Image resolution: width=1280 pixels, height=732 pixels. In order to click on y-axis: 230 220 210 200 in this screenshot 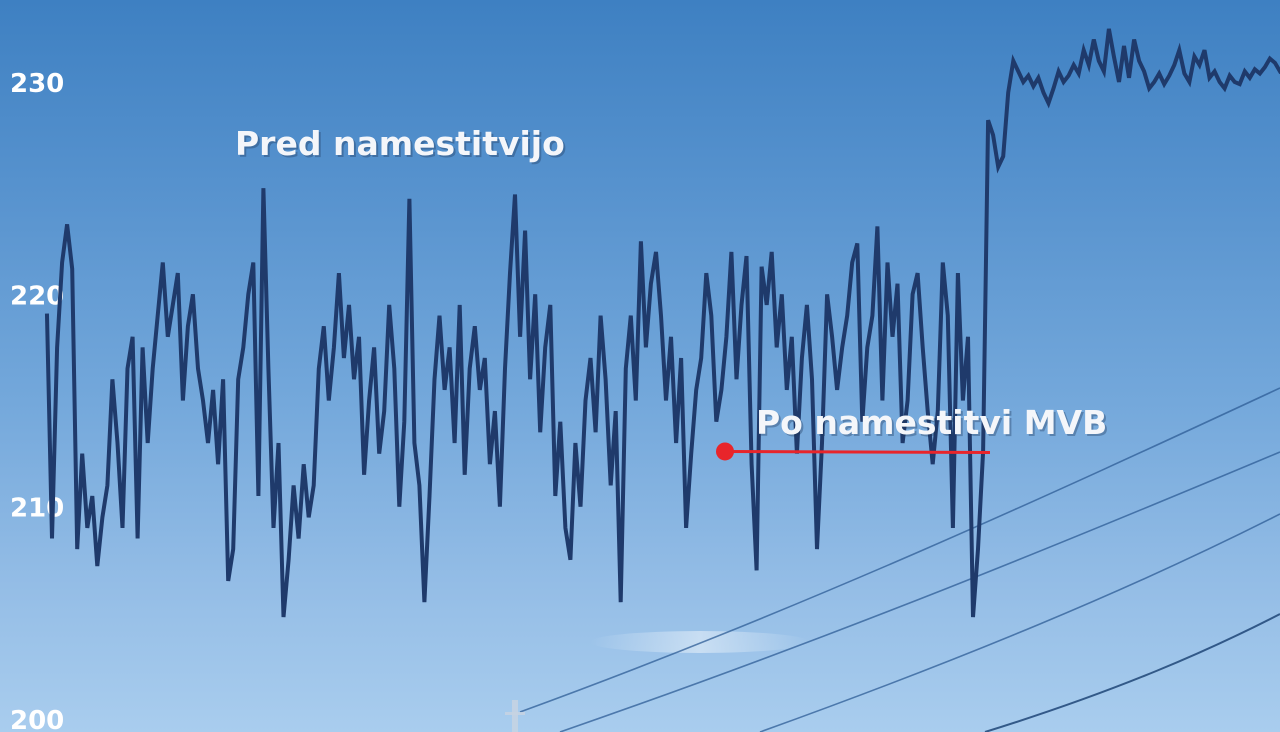, I will do `click(37, 400)`.